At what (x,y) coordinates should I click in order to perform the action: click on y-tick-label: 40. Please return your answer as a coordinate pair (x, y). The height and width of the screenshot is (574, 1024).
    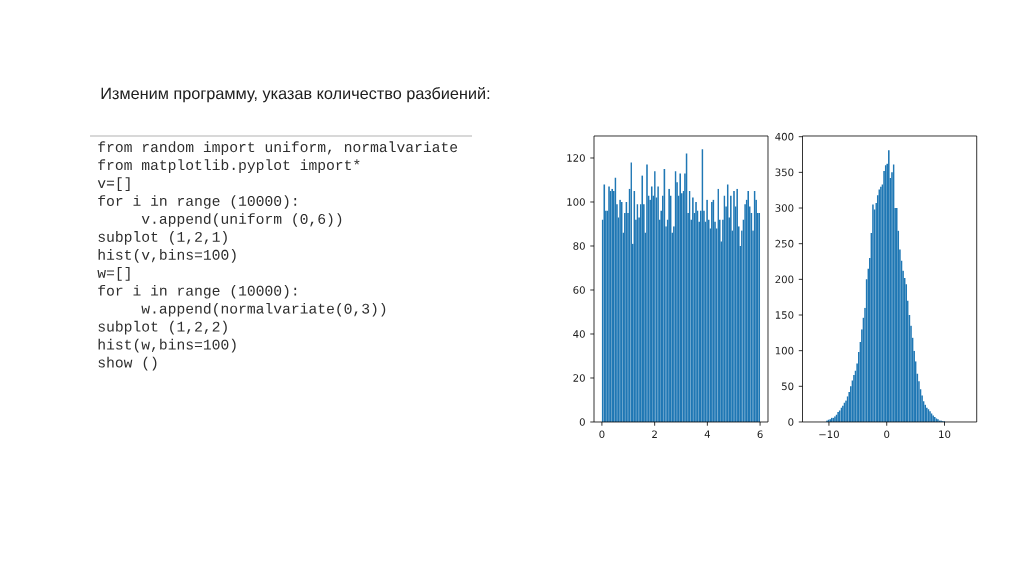
    Looking at the image, I should click on (579, 334).